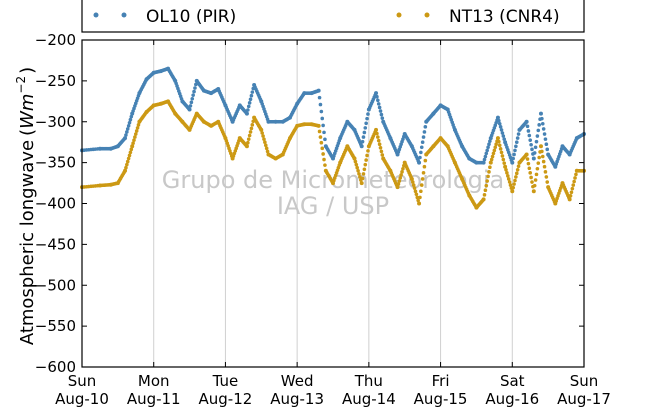 Image resolution: width=650 pixels, height=409 pixels. I want to click on x-tick-label-day: Sun, so click(584, 381).